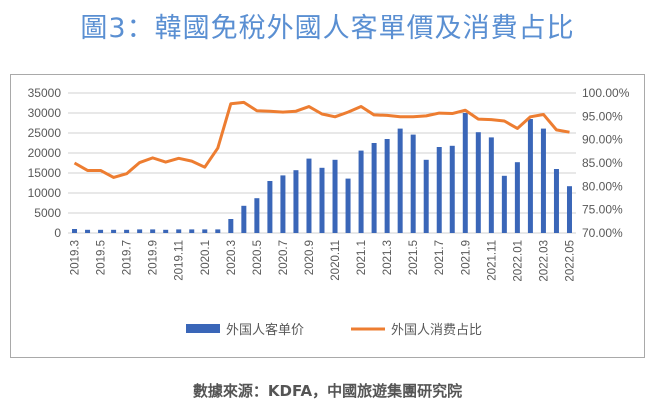  Describe the element at coordinates (414, 257) in the screenshot. I see `x-tick-label: 2021.5` at that location.